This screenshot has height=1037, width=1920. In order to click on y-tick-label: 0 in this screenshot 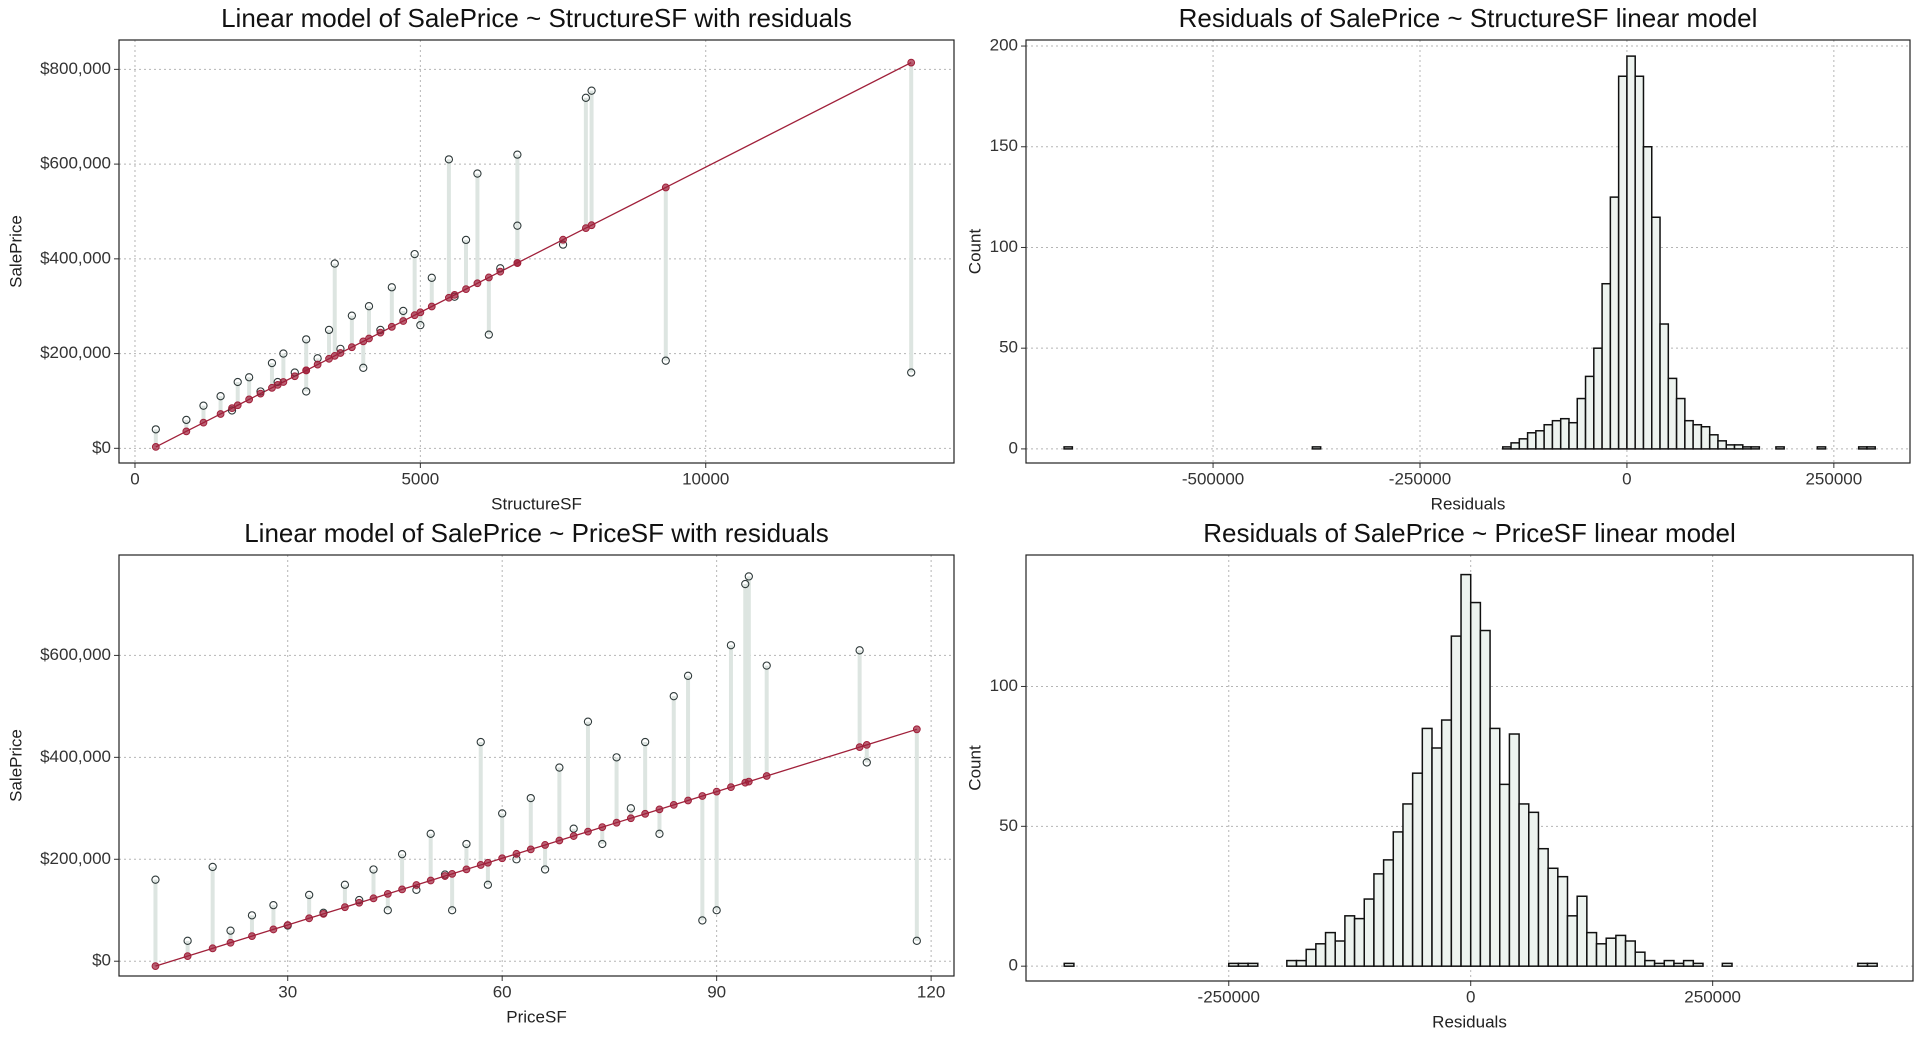, I will do `click(1013, 447)`.